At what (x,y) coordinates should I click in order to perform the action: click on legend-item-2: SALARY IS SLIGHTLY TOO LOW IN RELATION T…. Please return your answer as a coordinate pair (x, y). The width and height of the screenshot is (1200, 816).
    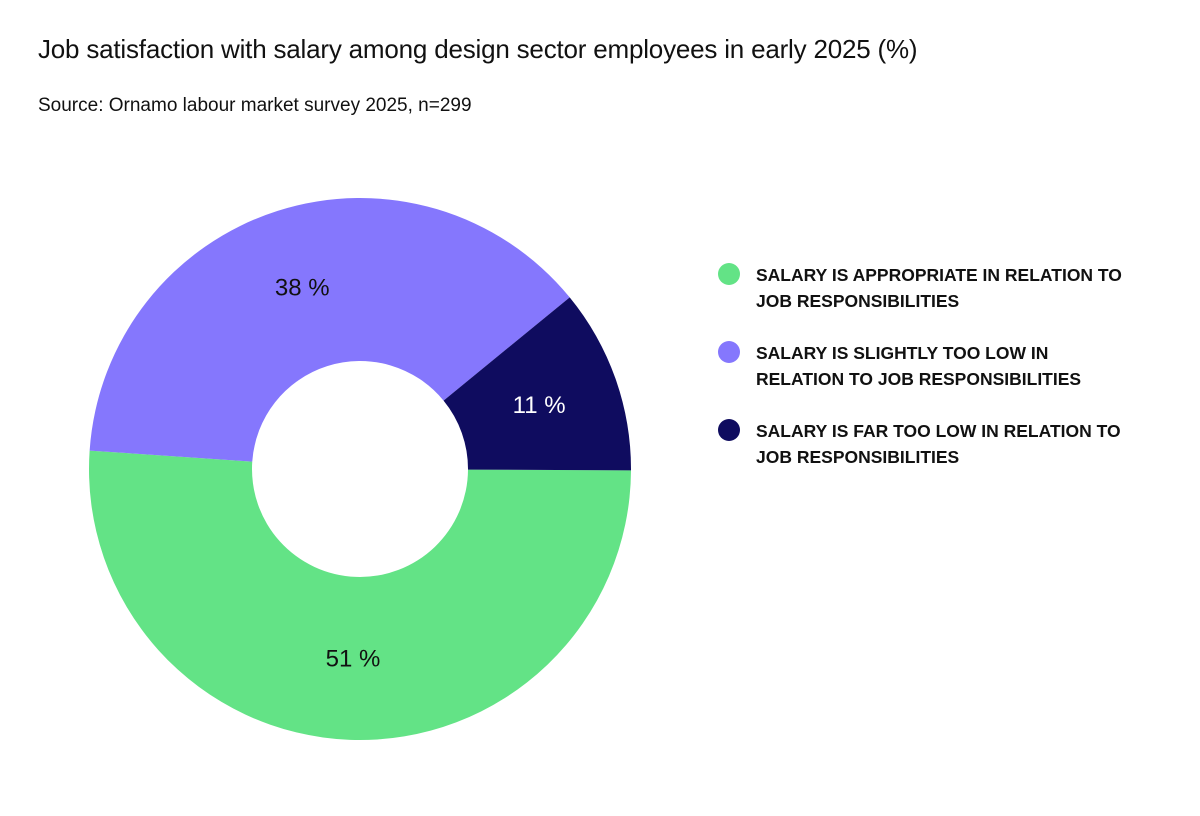
    Looking at the image, I should click on (928, 366).